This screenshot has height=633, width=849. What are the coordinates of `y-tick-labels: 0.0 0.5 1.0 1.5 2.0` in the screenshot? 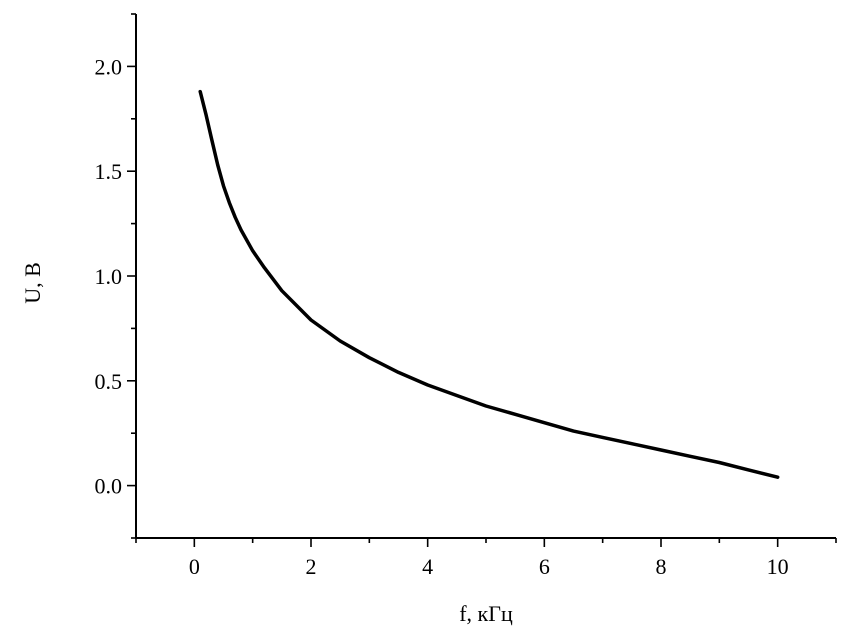 It's located at (109, 276).